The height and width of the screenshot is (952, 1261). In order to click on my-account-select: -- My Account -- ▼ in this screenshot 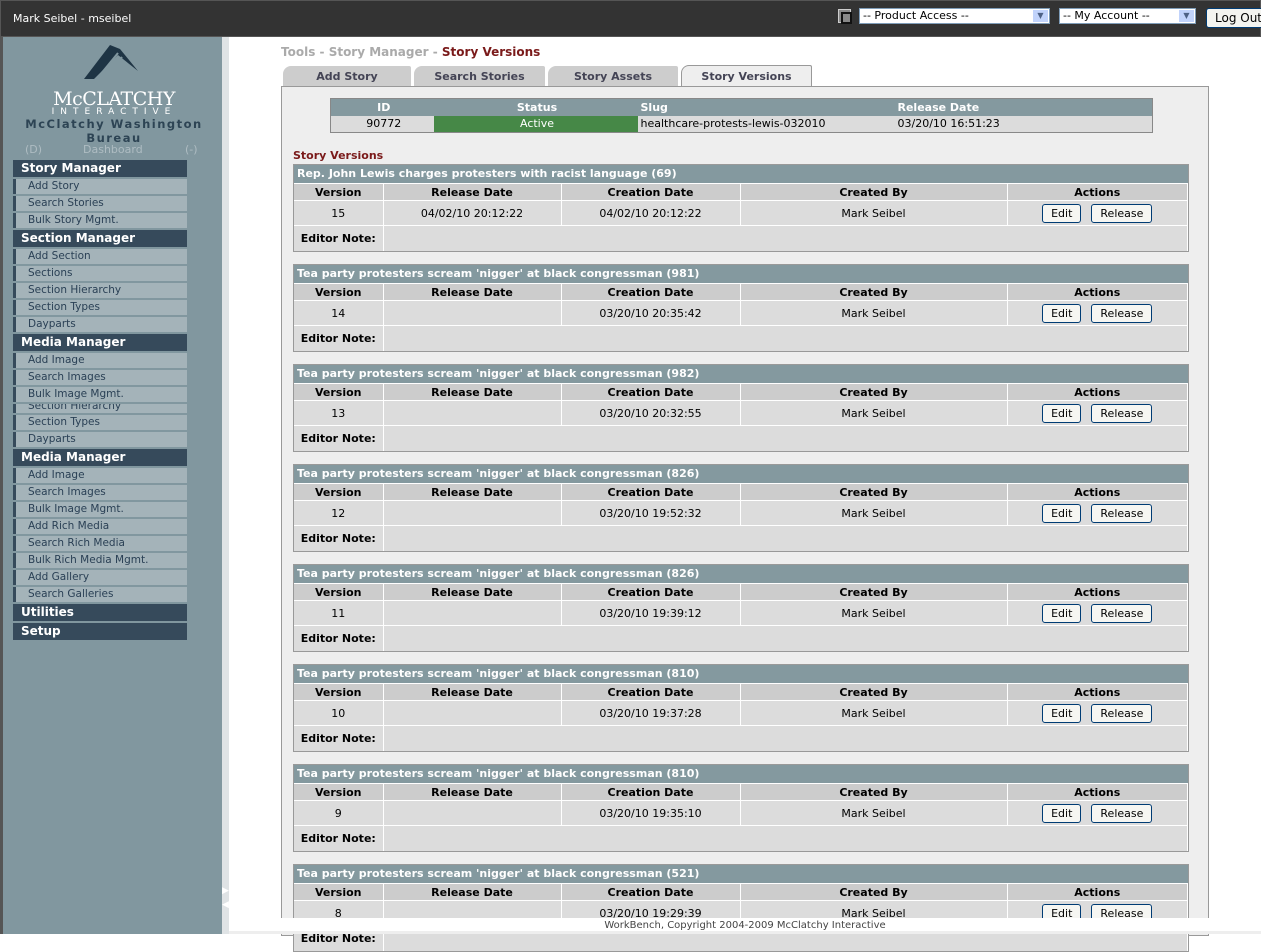, I will do `click(1127, 16)`.